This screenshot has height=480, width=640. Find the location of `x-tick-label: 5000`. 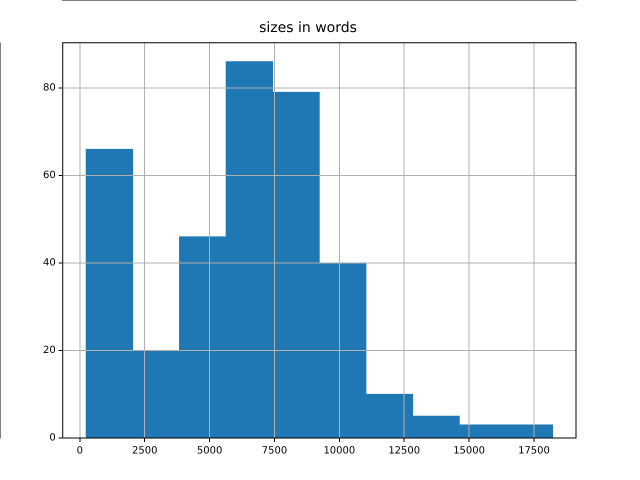

x-tick-label: 5000 is located at coordinates (209, 451).